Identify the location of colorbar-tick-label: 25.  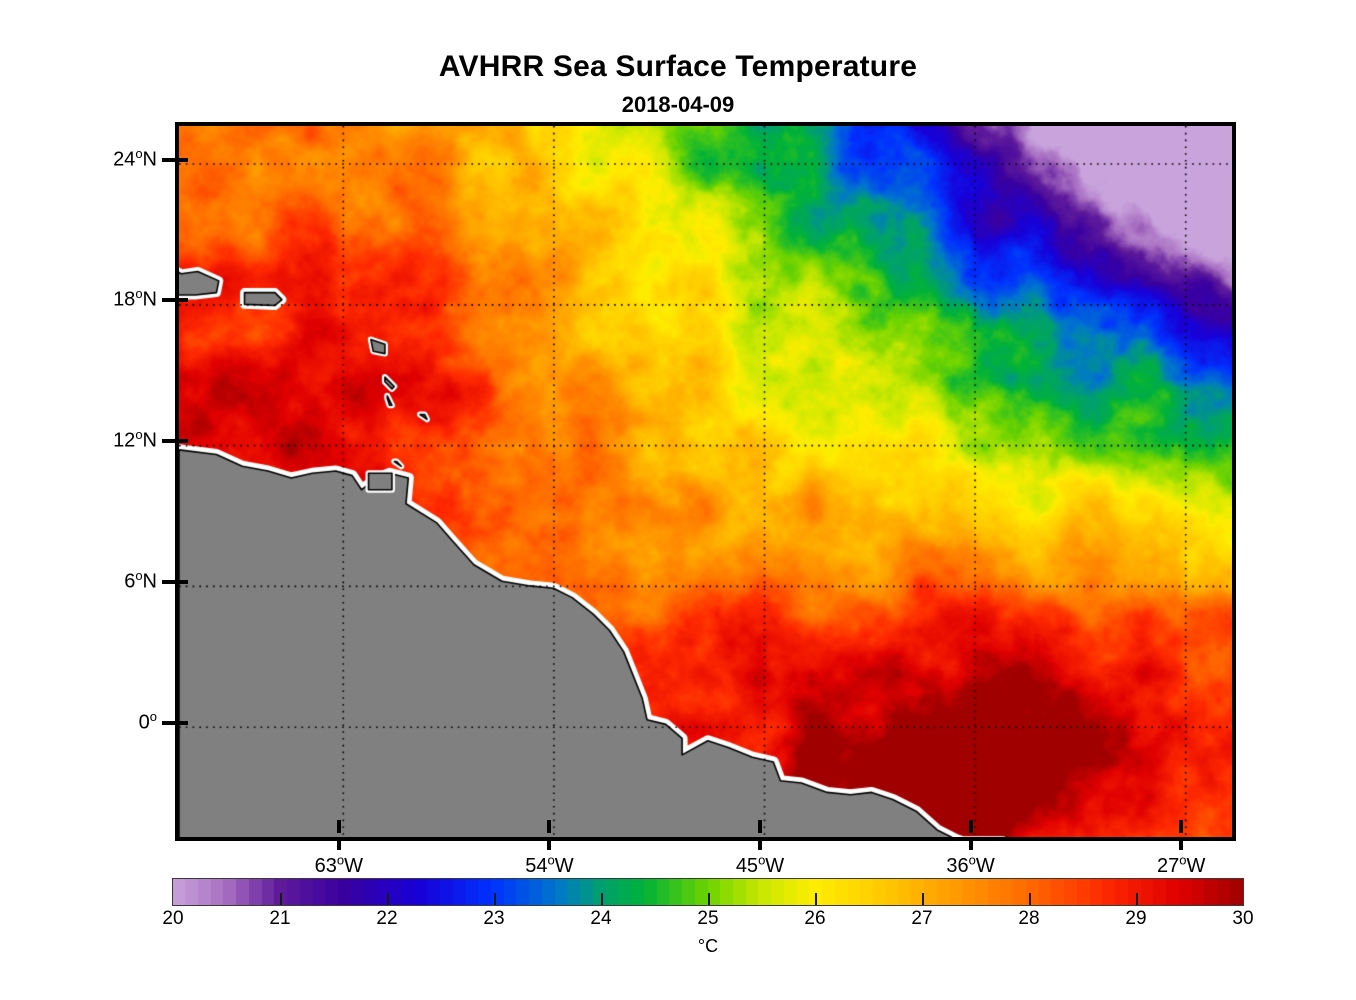
(708, 918).